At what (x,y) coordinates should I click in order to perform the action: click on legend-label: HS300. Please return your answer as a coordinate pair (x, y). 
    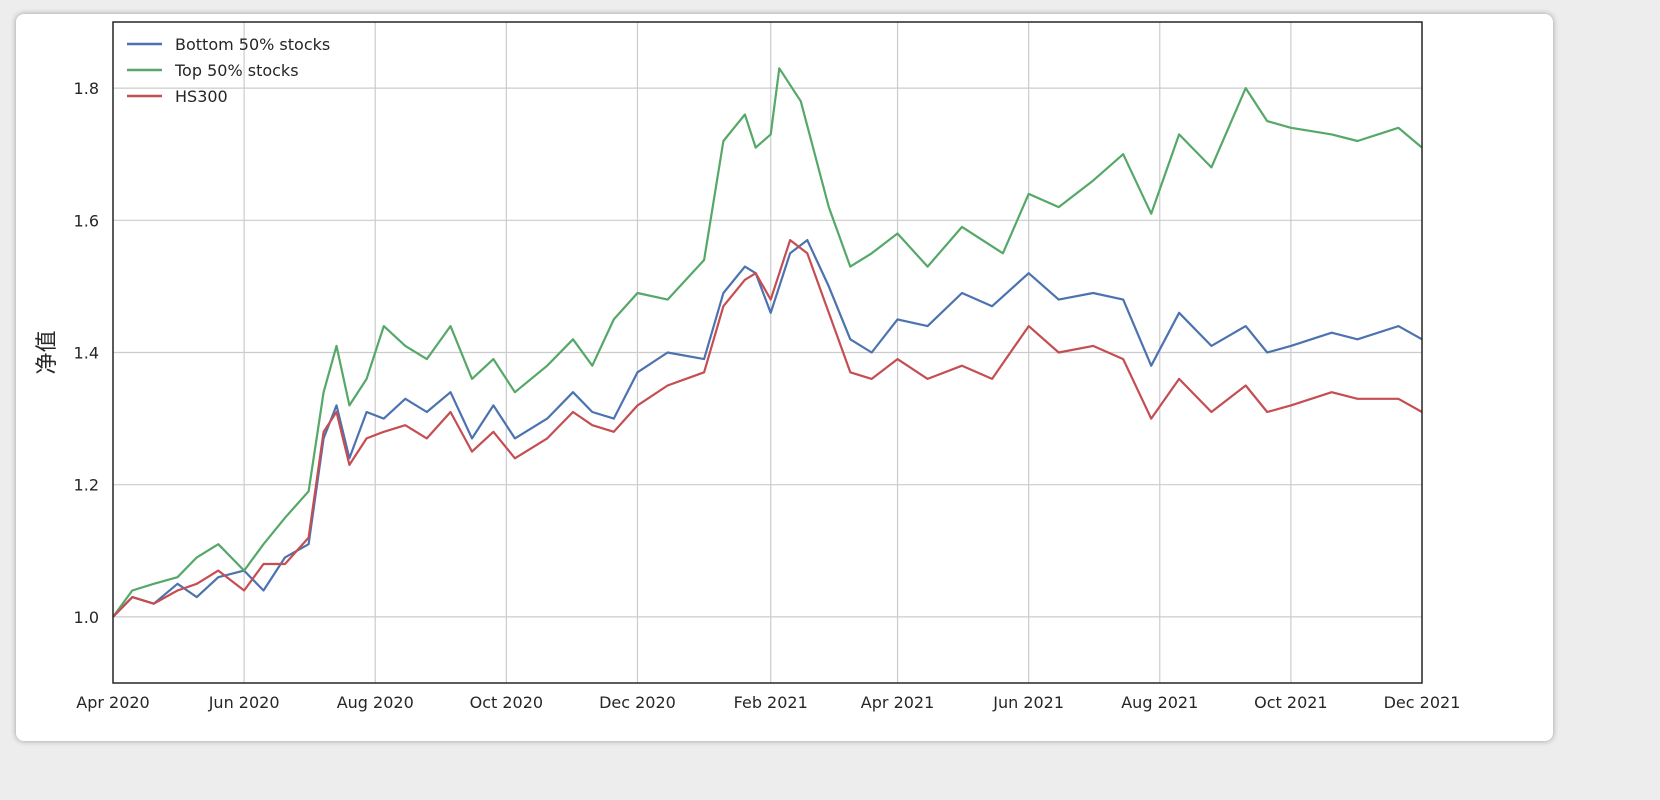
    Looking at the image, I should click on (201, 96).